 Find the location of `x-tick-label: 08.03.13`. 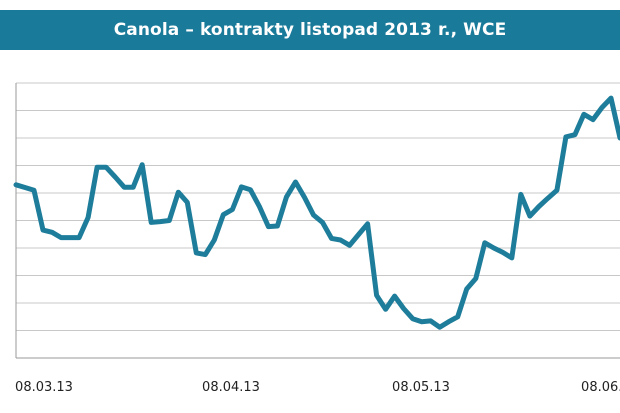

x-tick-label: 08.03.13 is located at coordinates (44, 387).